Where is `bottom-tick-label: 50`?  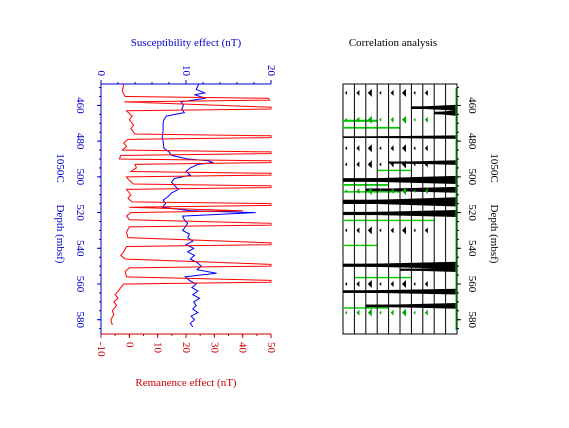
bottom-tick-label: 50 is located at coordinates (271, 348).